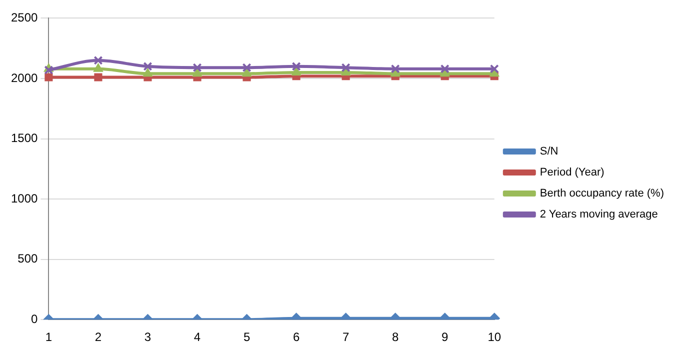 The width and height of the screenshot is (692, 356). Describe the element at coordinates (599, 214) in the screenshot. I see `legend-label: 2 Years moving average` at that location.